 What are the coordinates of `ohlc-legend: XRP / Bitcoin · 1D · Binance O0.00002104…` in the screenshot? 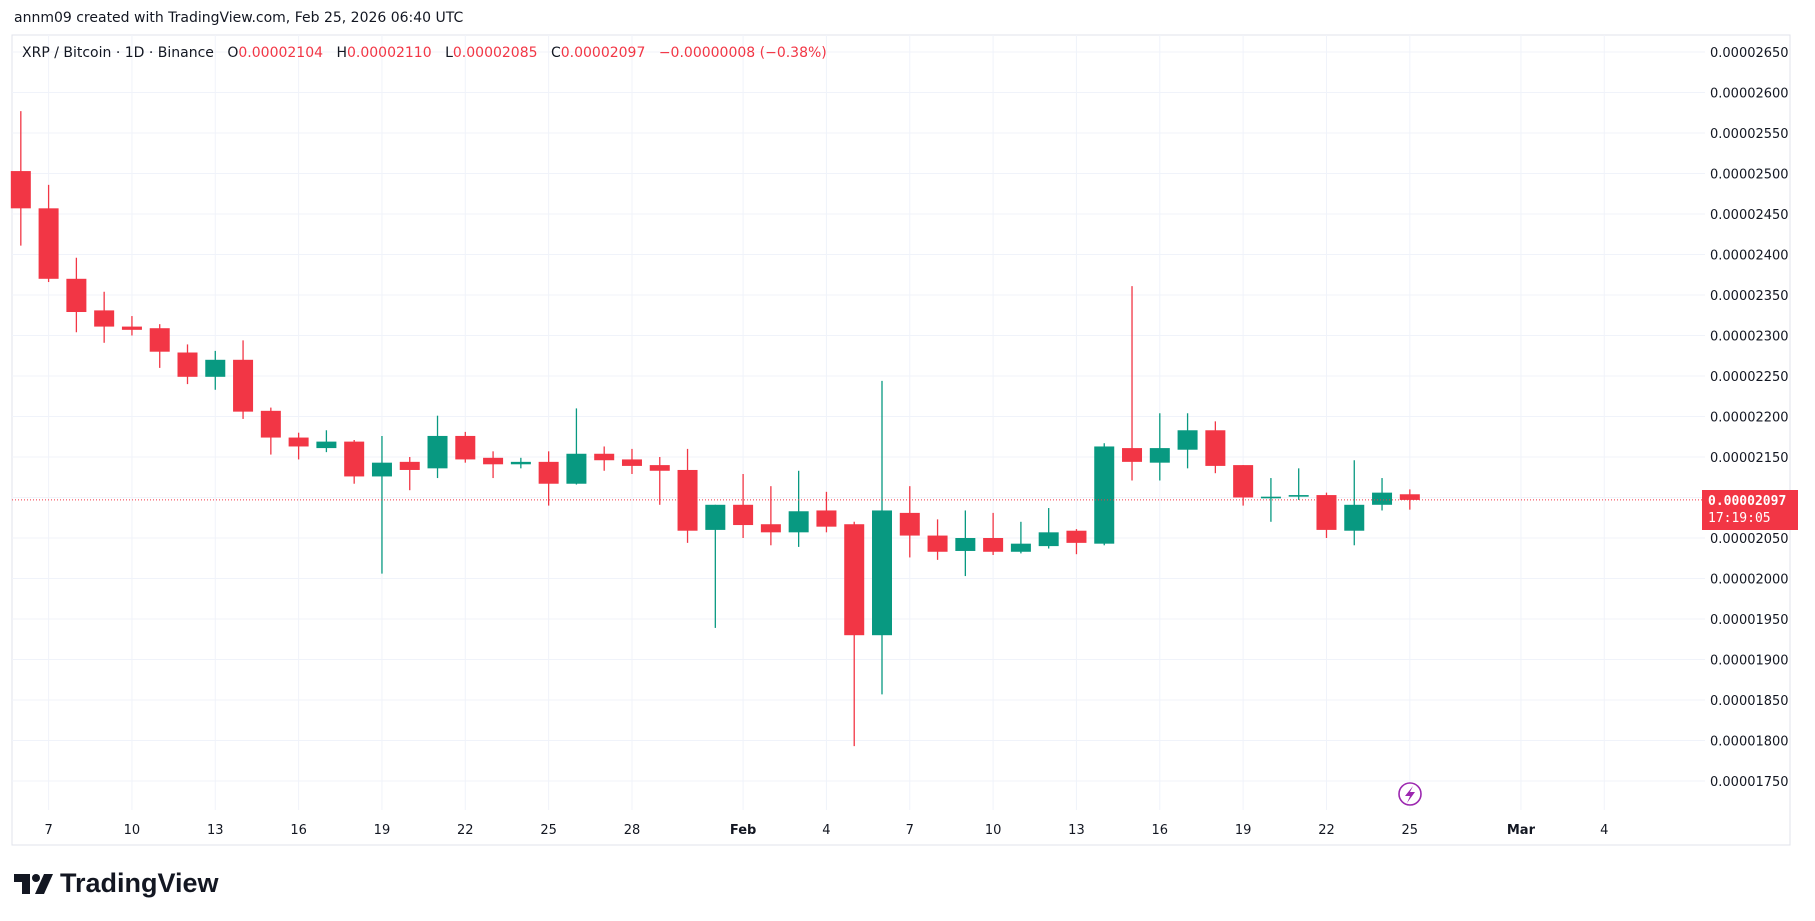 It's located at (424, 53).